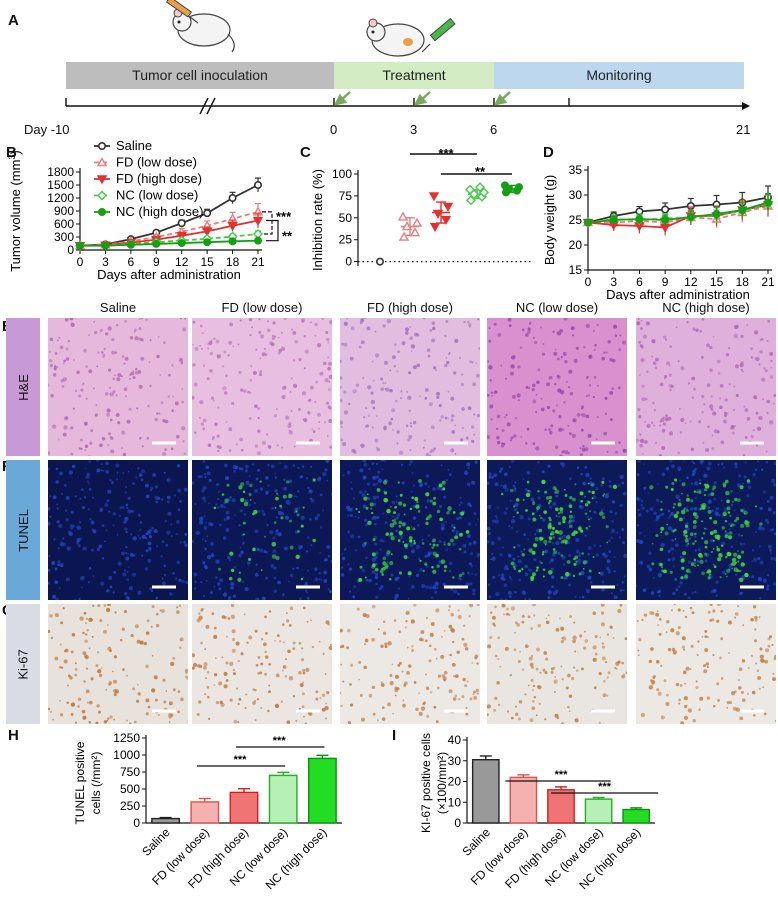  What do you see at coordinates (146, 195) in the screenshot?
I see `legend-item-3: NC (low dose)` at bounding box center [146, 195].